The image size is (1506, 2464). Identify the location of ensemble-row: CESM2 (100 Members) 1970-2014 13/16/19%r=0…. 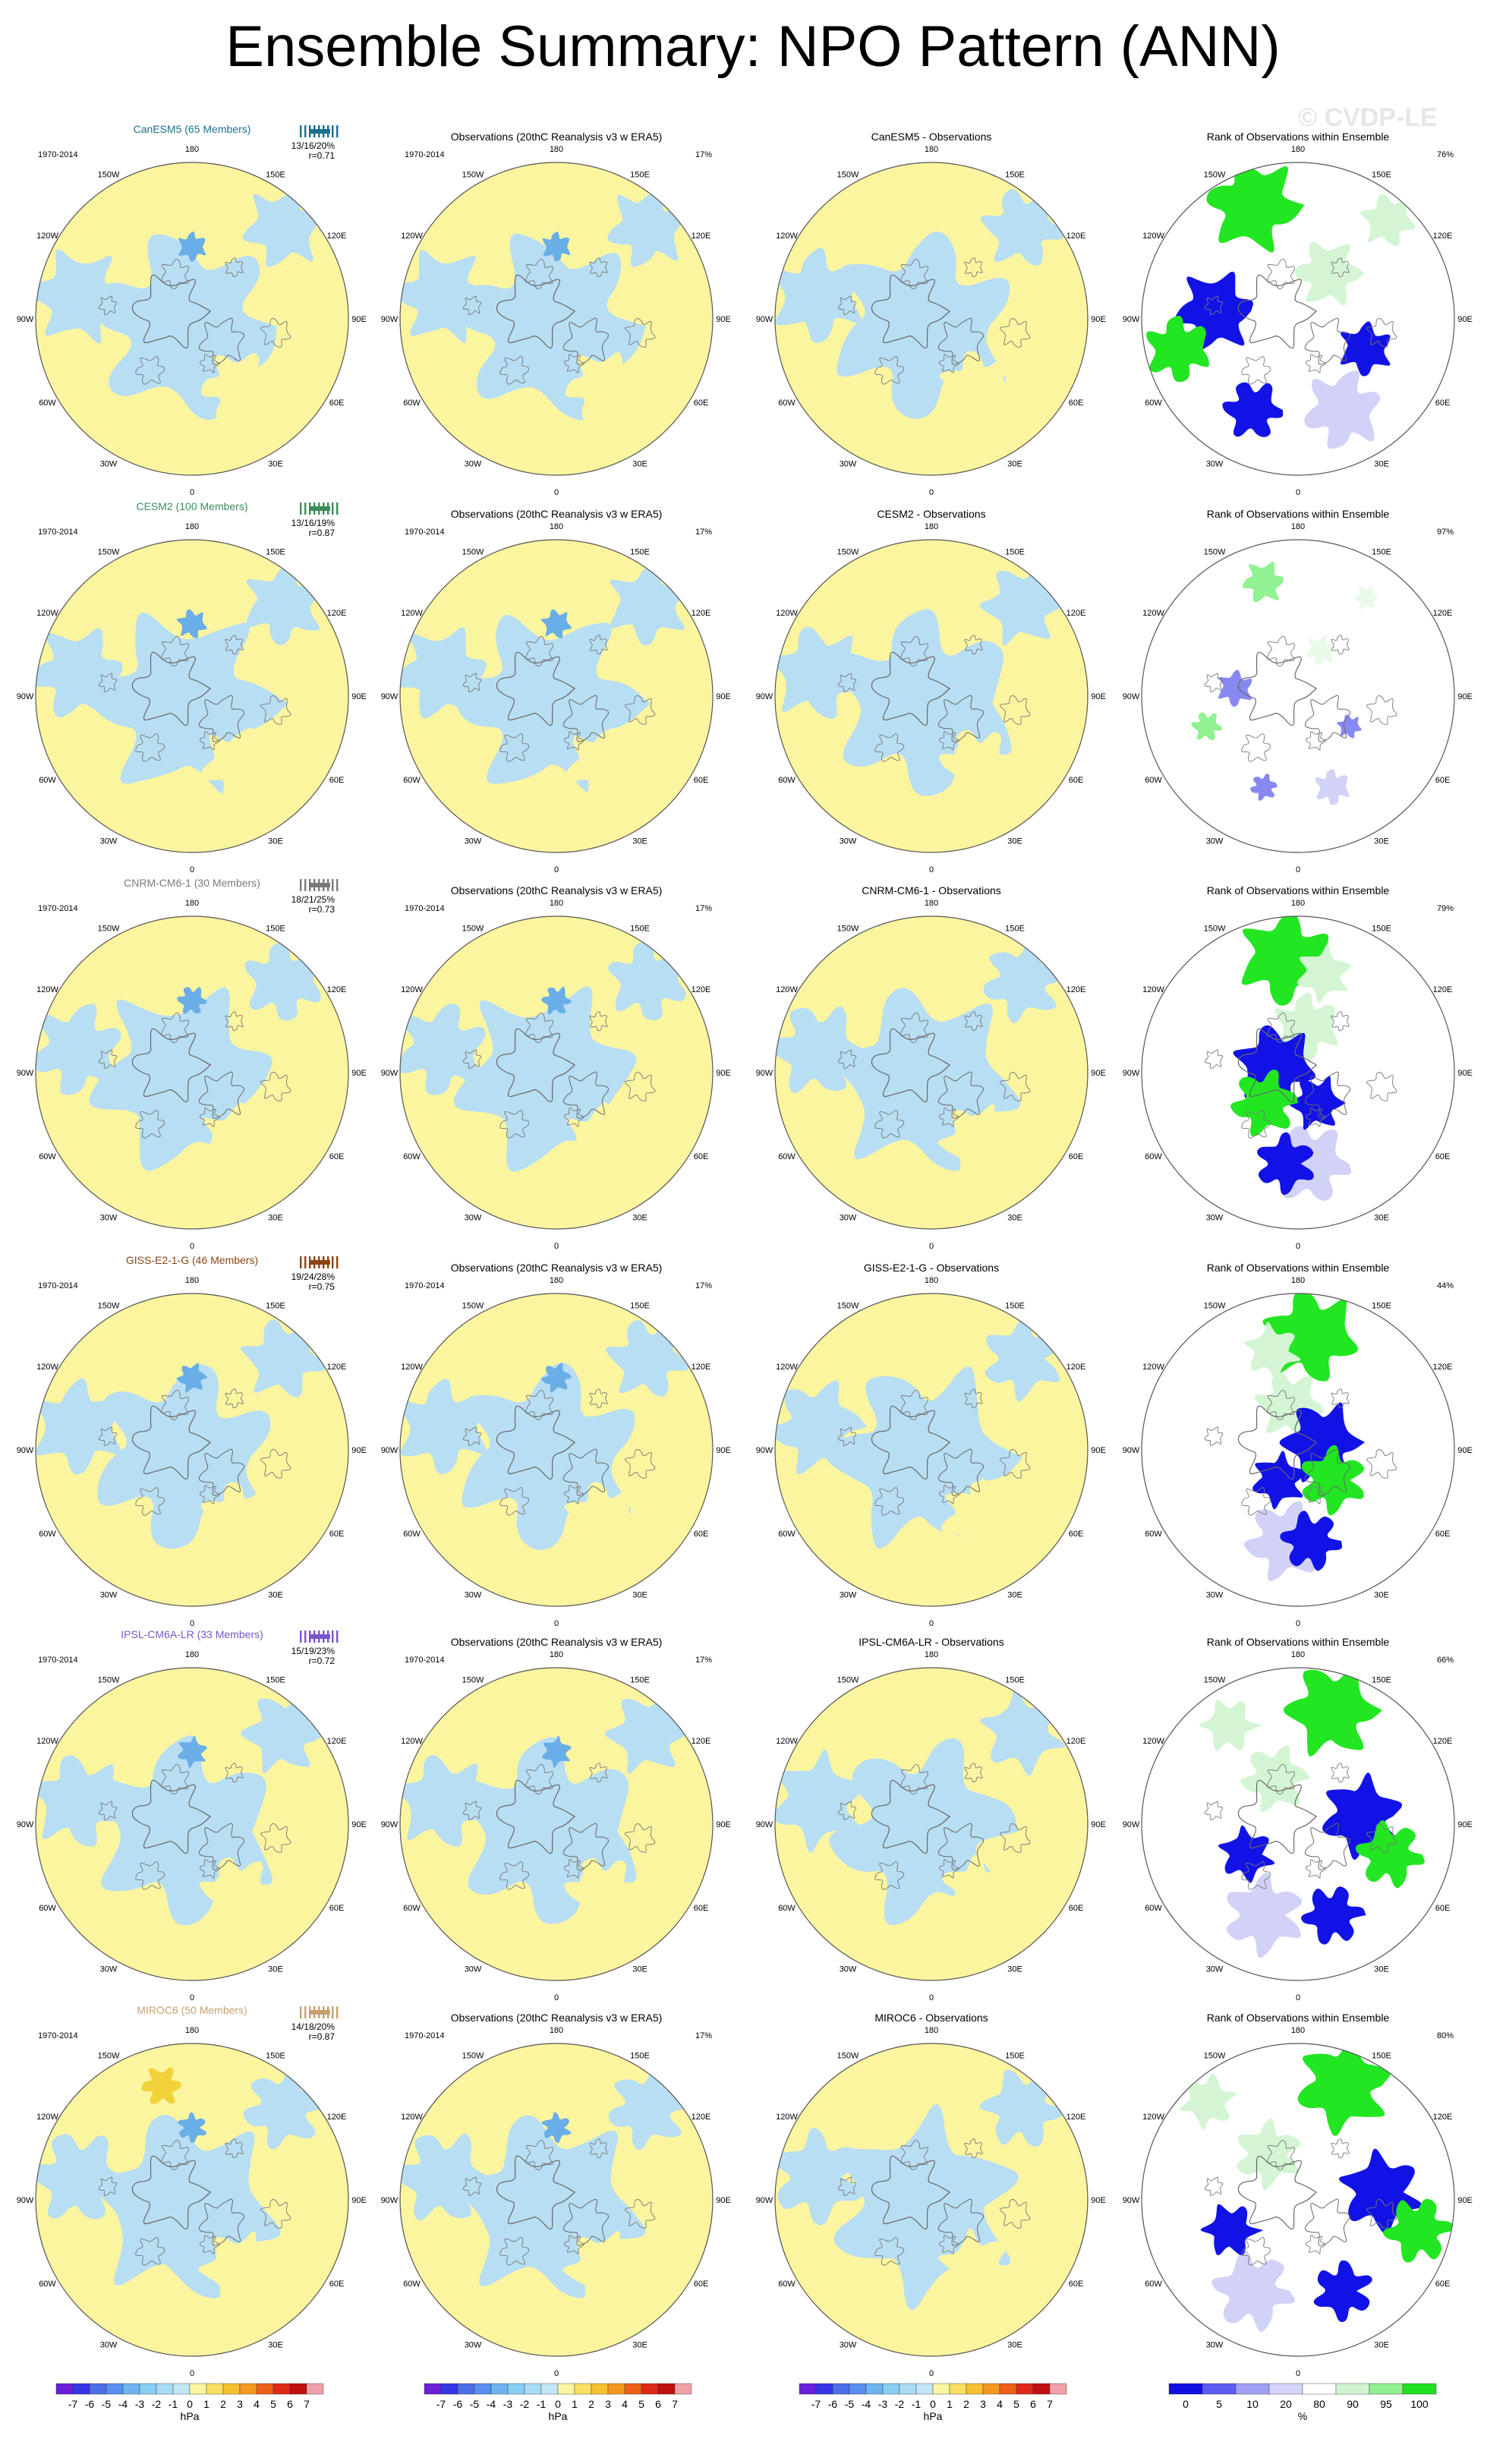
(745, 687).